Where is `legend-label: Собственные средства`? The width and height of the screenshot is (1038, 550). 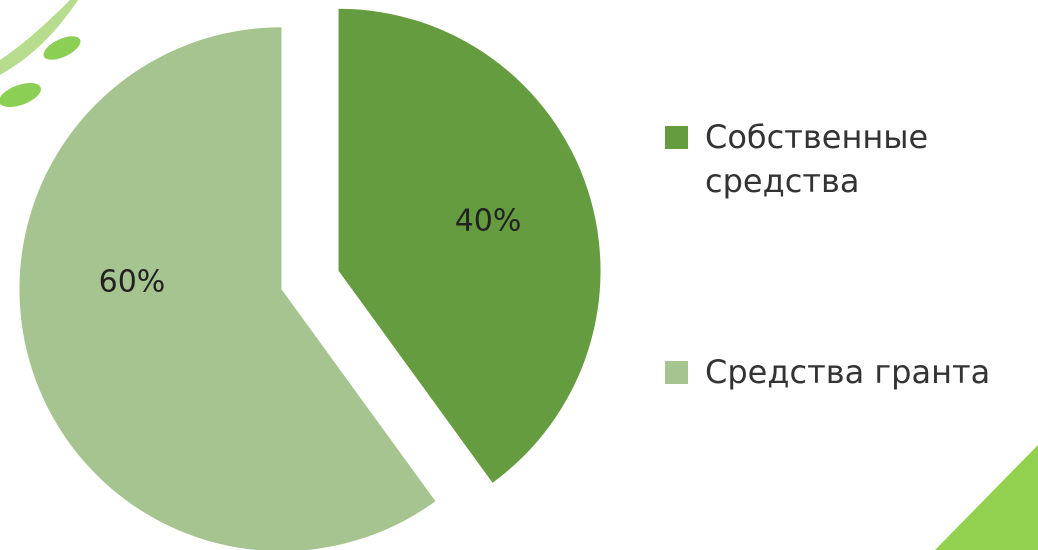 legend-label: Собственные средства is located at coordinates (817, 159).